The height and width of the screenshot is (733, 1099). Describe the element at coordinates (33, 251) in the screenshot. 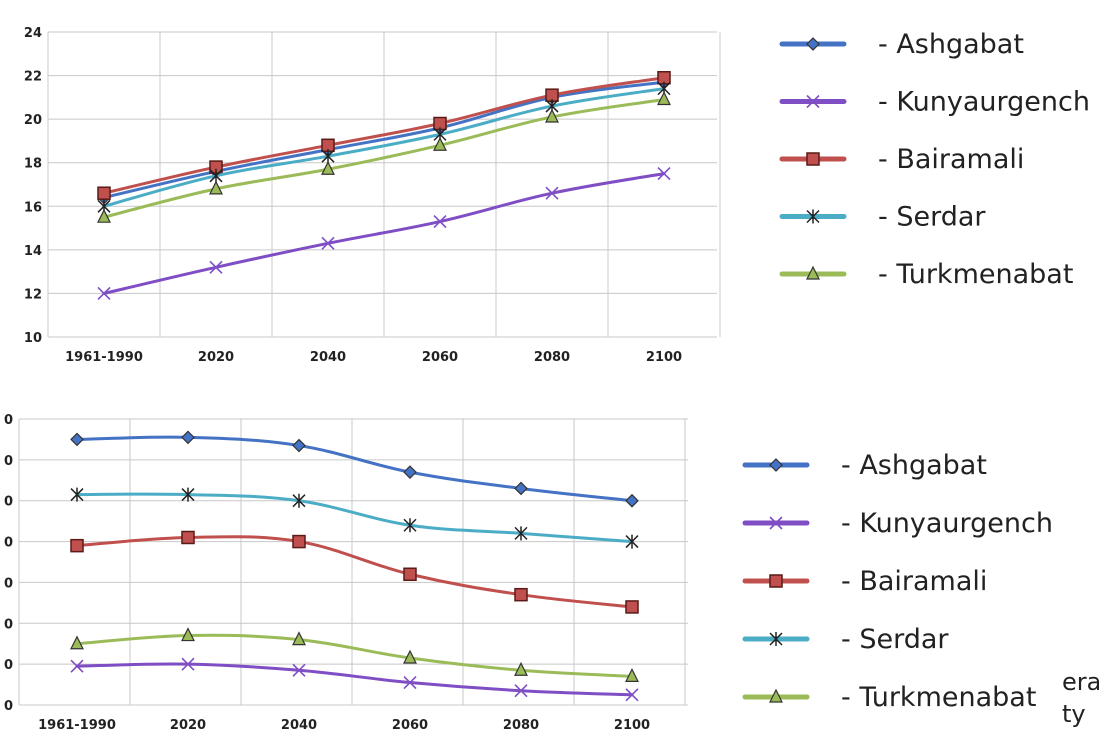

I see `y-tick-label: 14` at that location.